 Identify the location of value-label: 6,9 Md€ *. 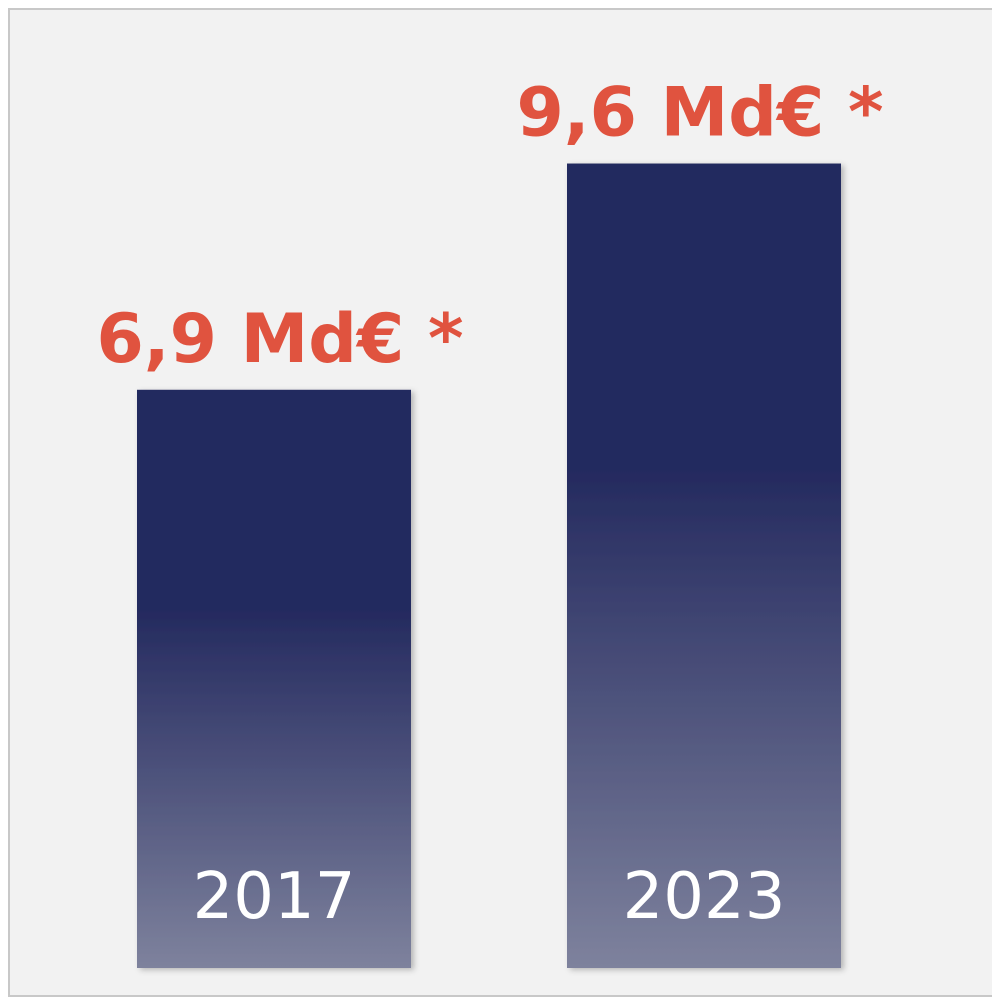
(279, 339).